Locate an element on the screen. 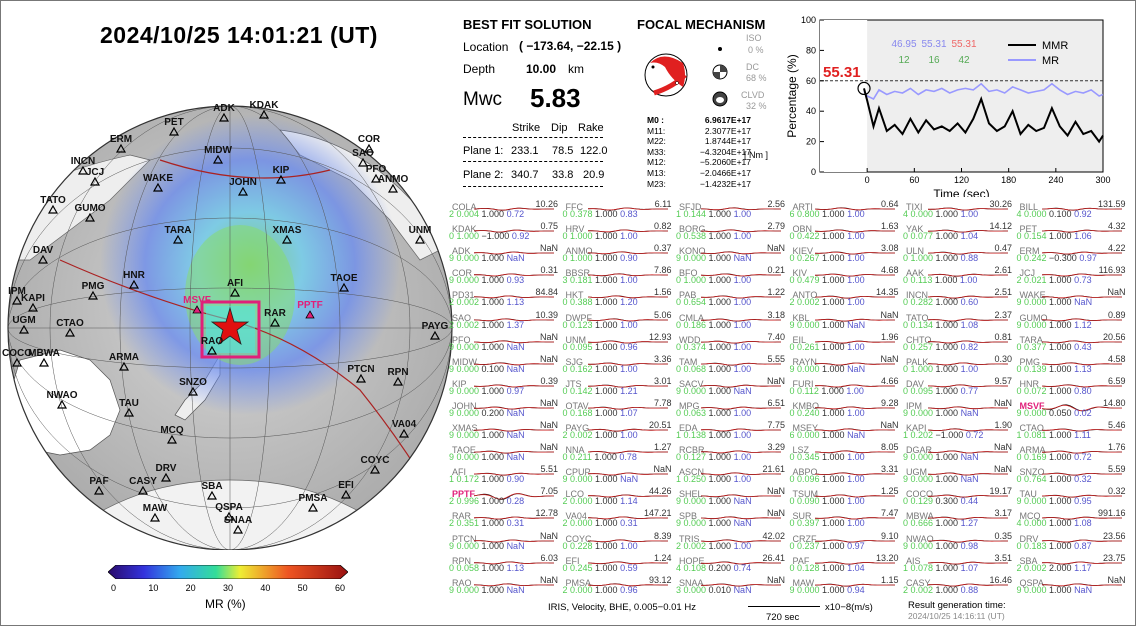 This screenshot has height=626, width=1136. variance-reduction: 1.24 is located at coordinates (662, 557).